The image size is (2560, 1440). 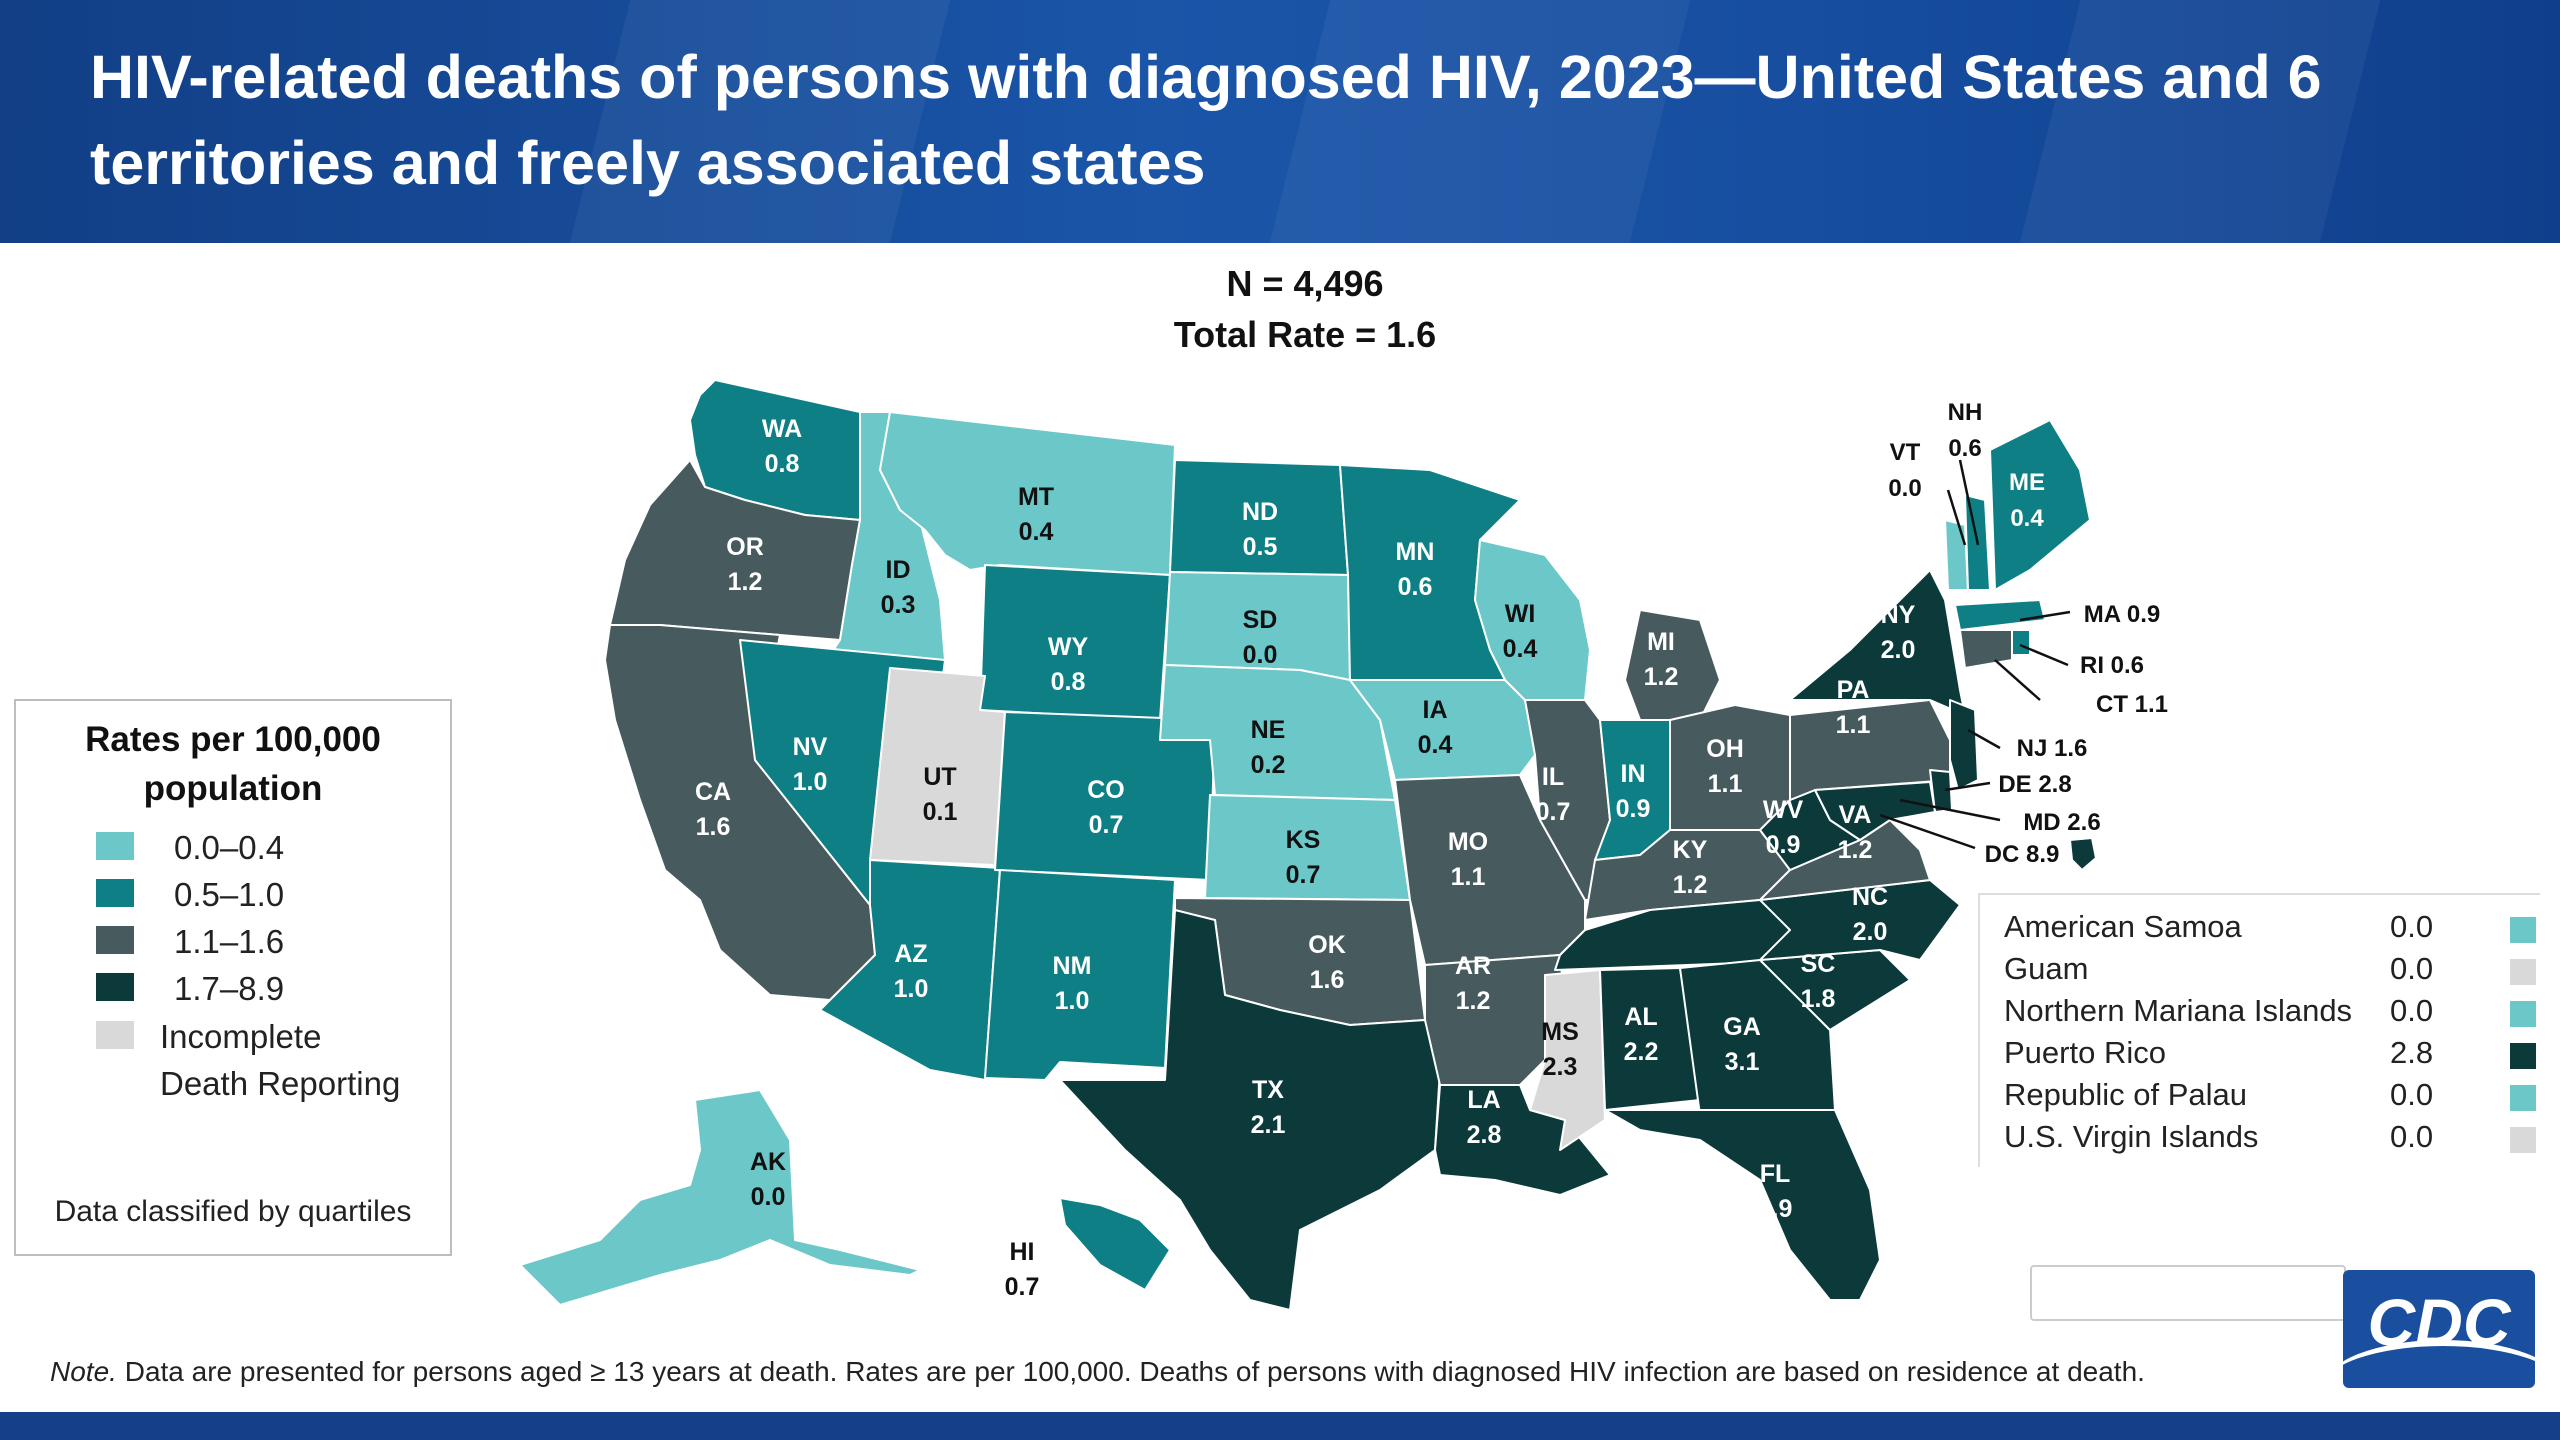 I want to click on summary-stats: N = 4,496 Total Rate = 1.6, so click(x=1305, y=309).